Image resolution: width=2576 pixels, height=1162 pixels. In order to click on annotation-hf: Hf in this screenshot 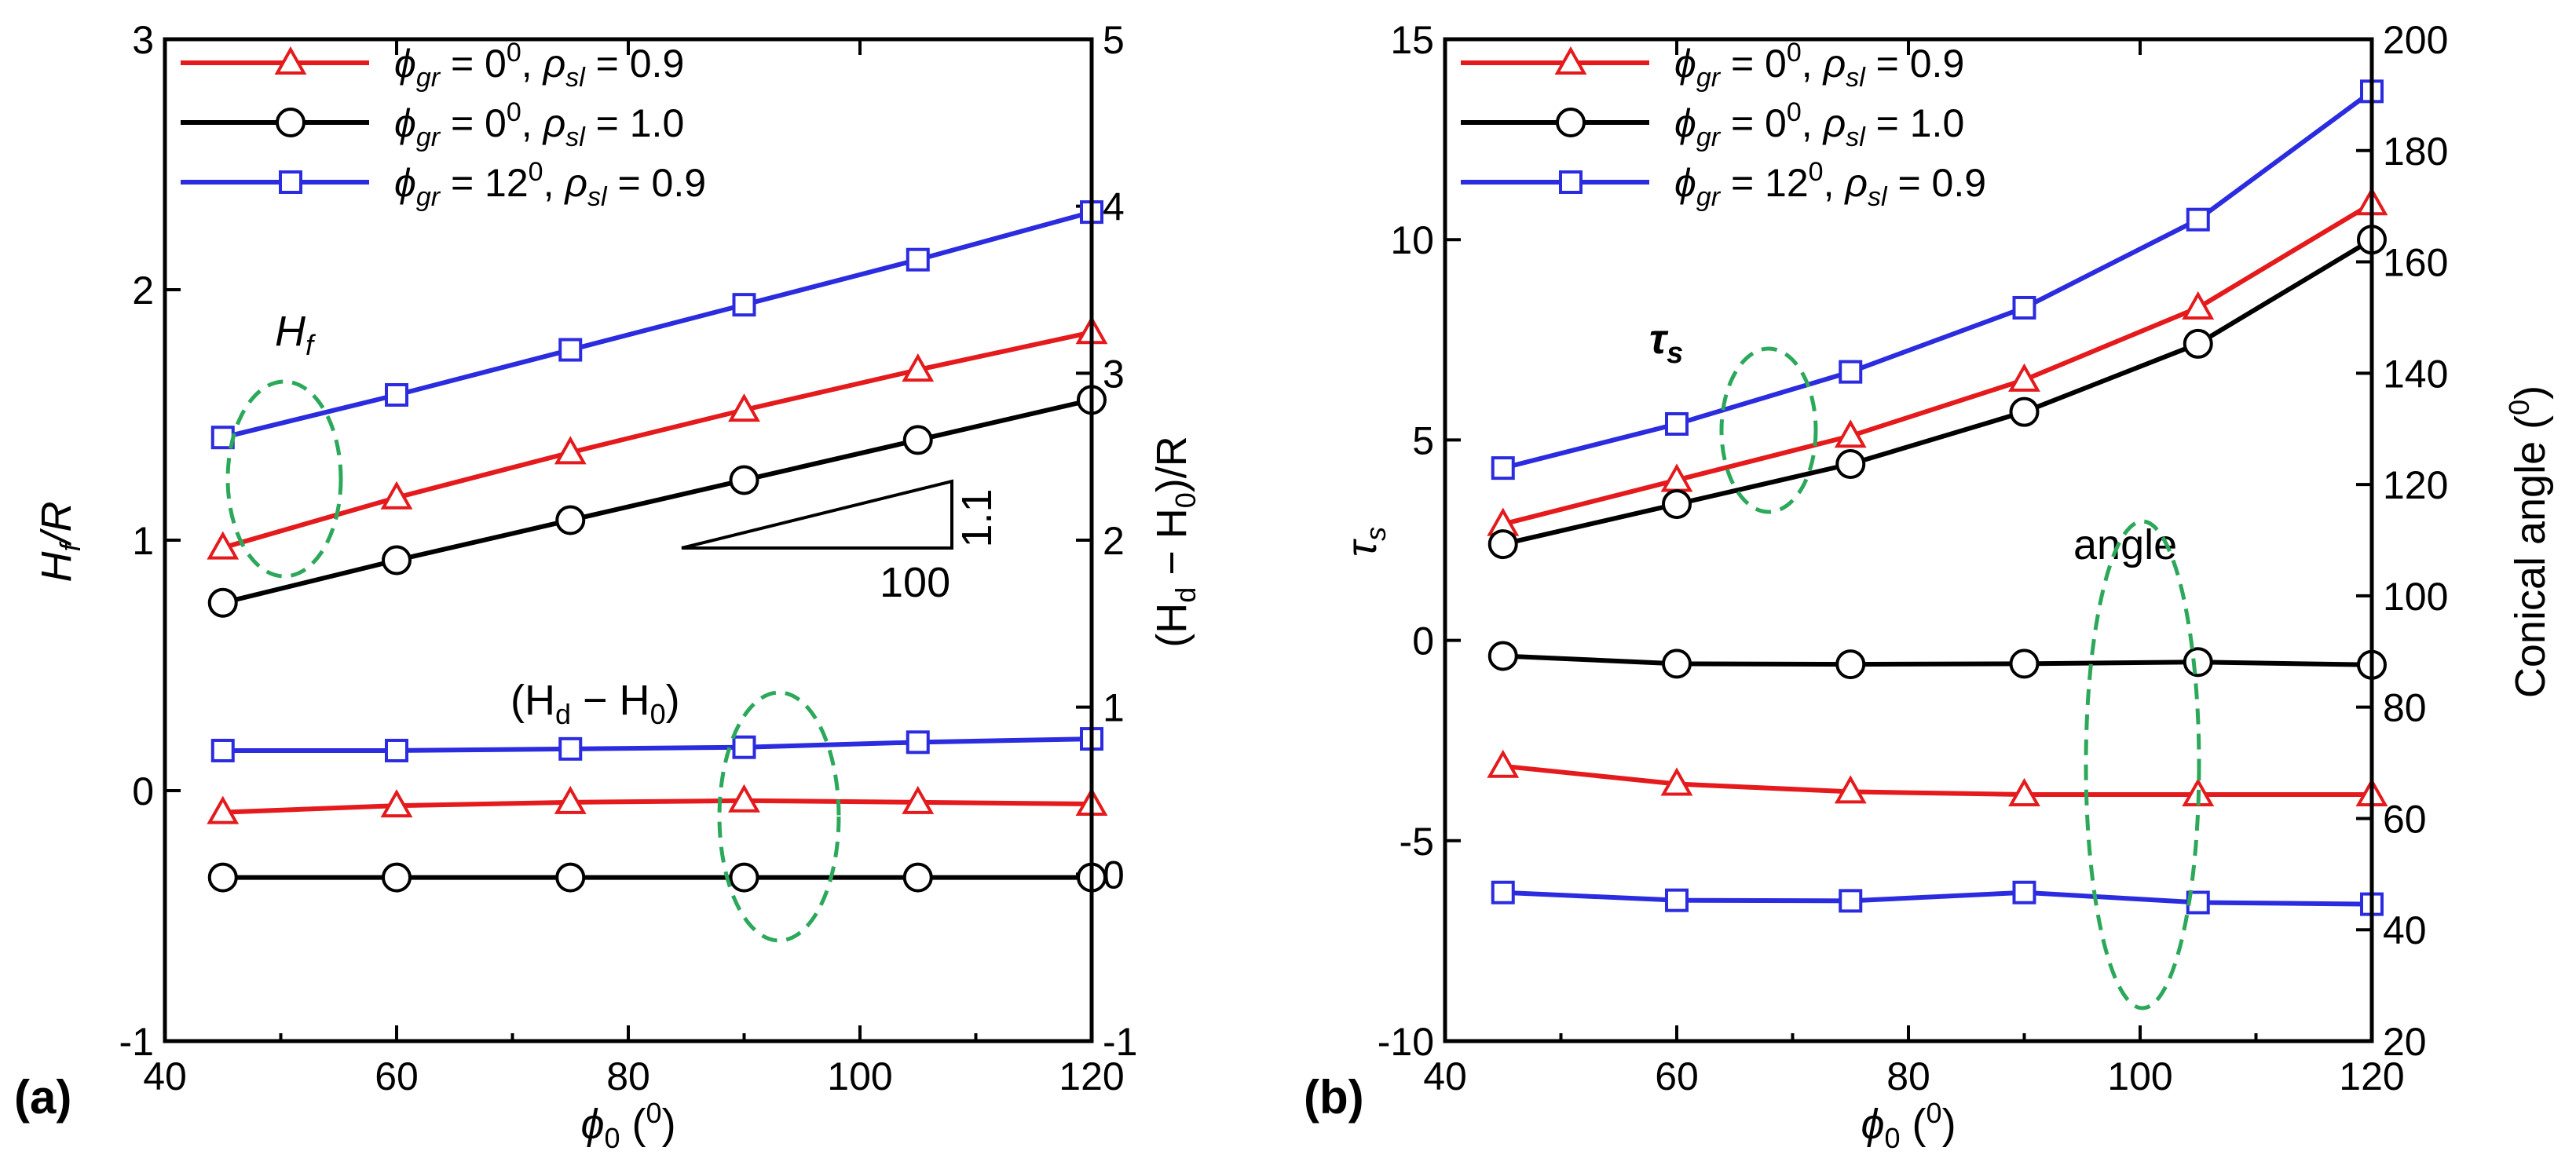, I will do `click(296, 334)`.